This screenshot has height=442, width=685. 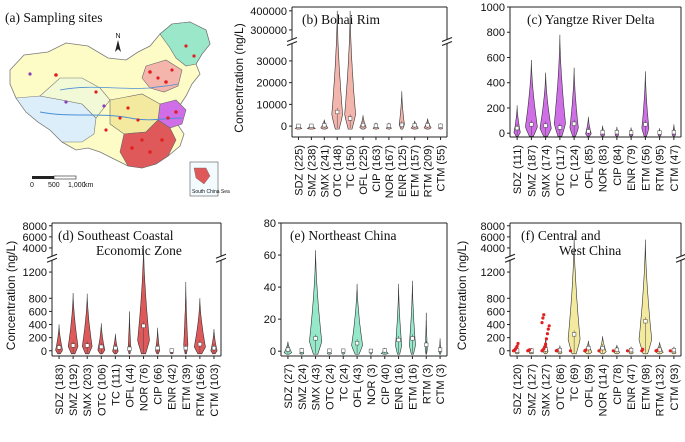 I want to click on x-category-label: OTC (117), so click(x=561, y=170).